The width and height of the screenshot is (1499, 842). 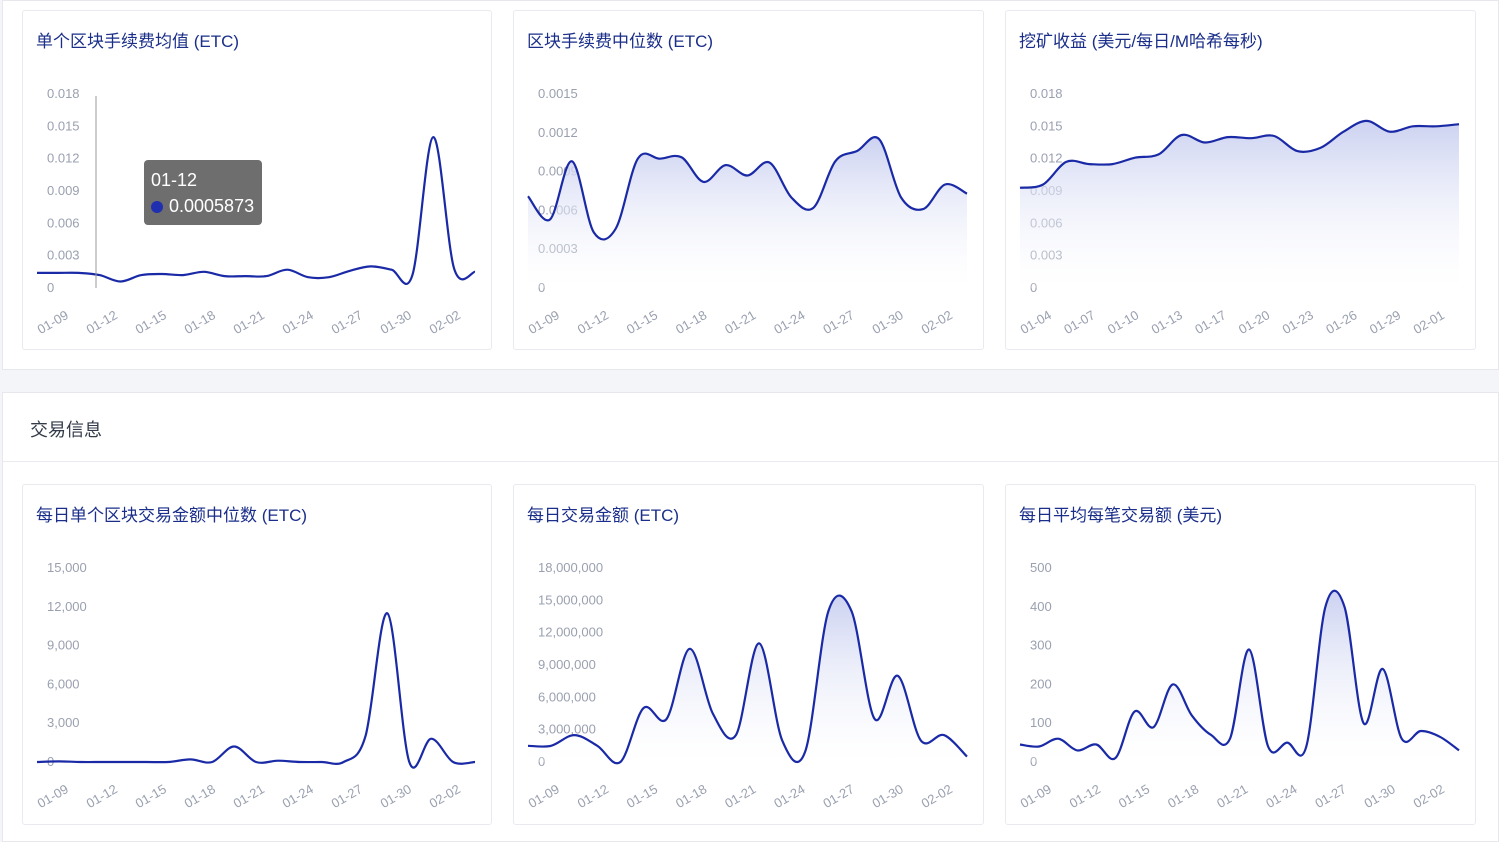 I want to click on y-tick-label: 3,000,000, so click(x=567, y=729).